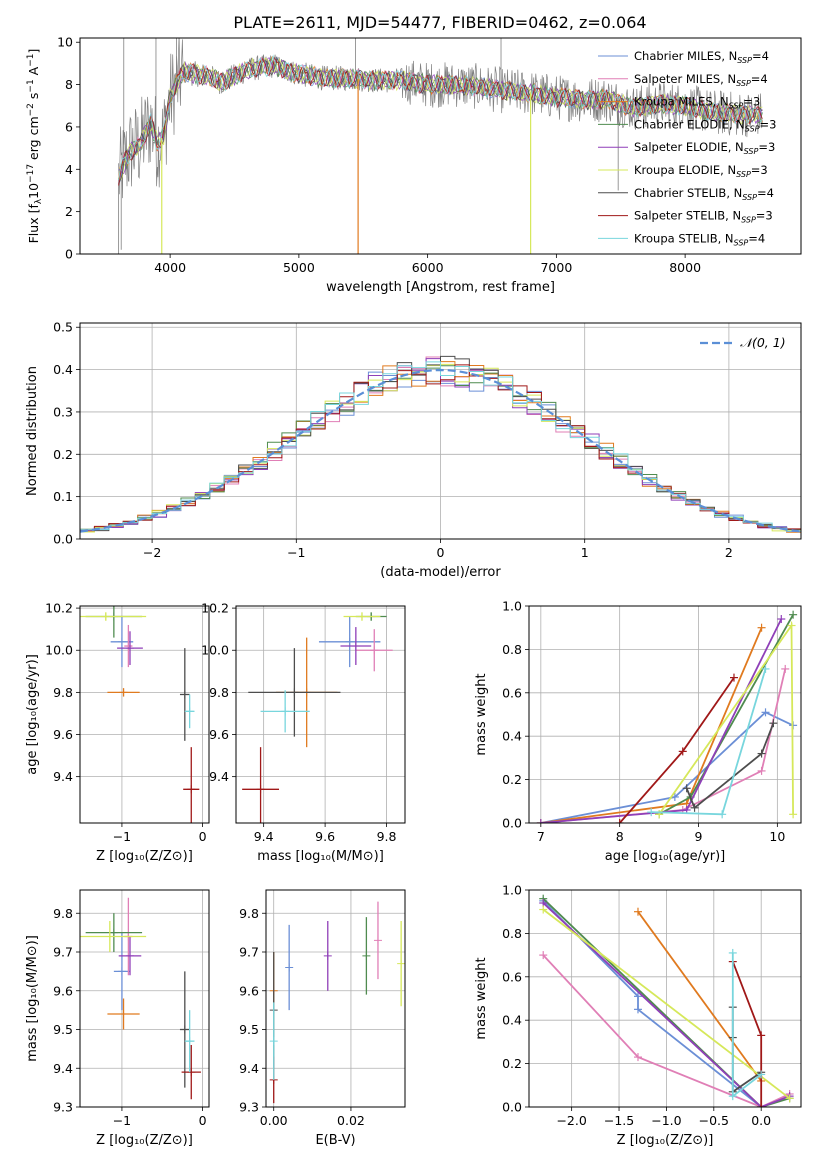 This screenshot has height=1170, width=819. I want to click on y-tick-label: 0.1, so click(63, 496).